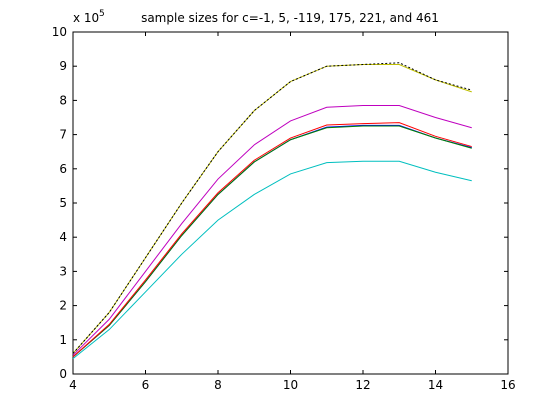 This screenshot has height=420, width=560. Describe the element at coordinates (63, 306) in the screenshot. I see `y-tick-label: 2` at that location.